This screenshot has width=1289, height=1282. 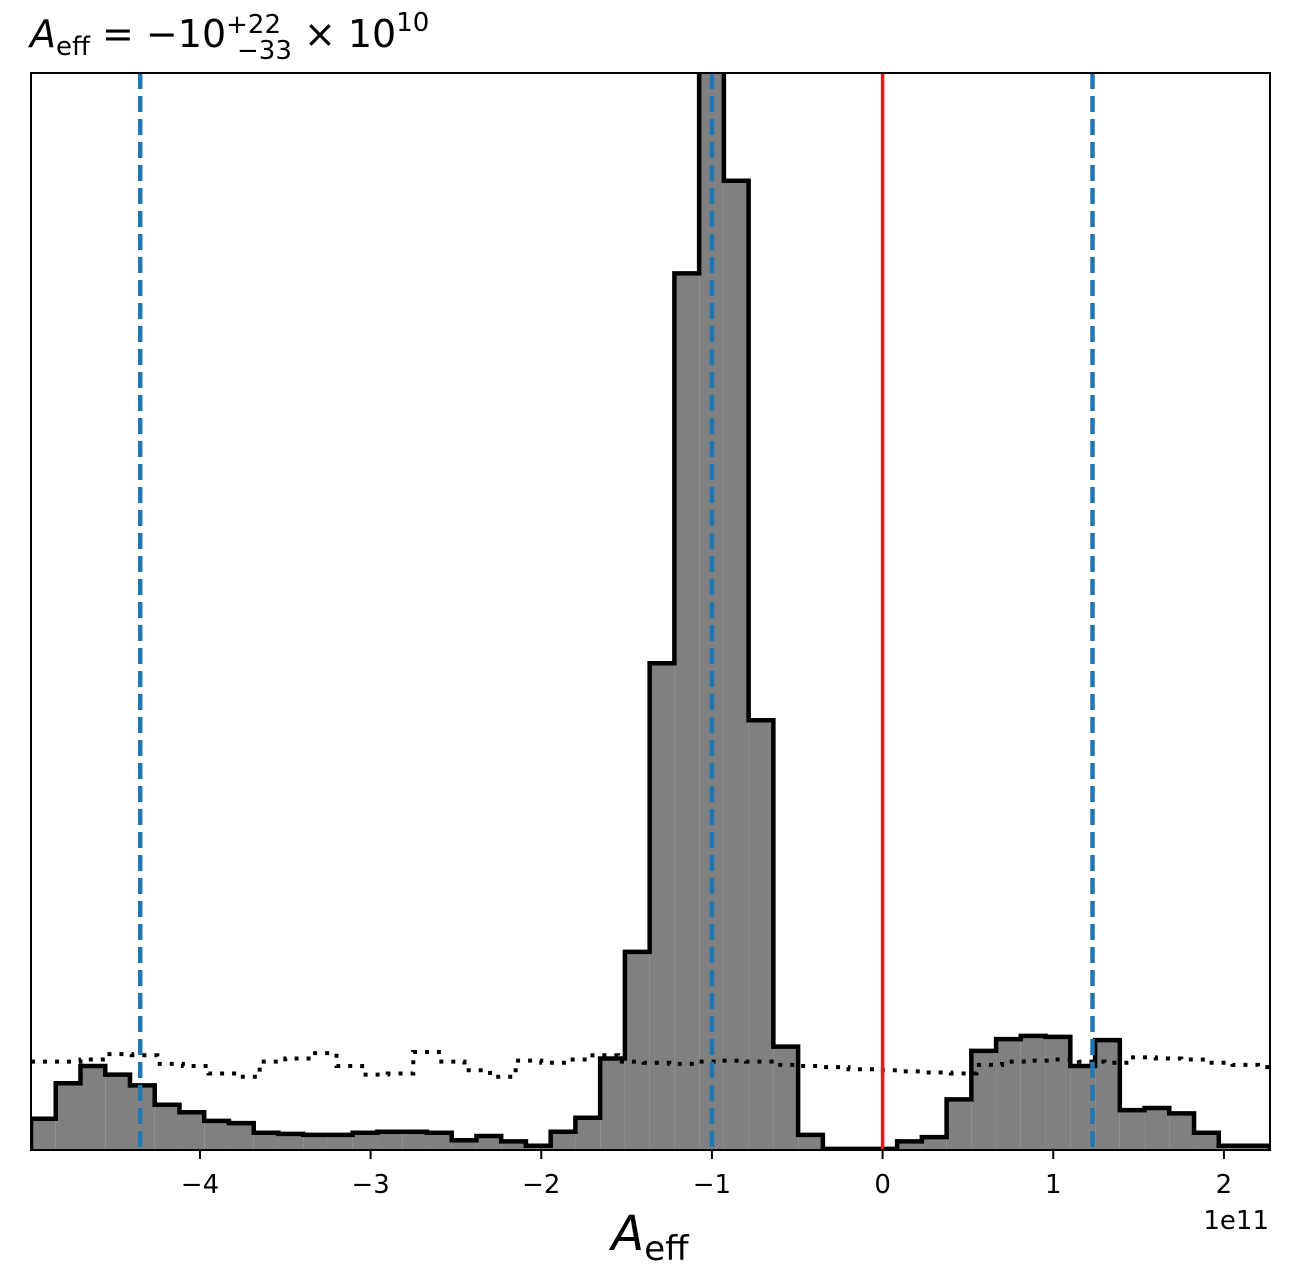 I want to click on x-tick-label: 0, so click(x=882, y=1185).